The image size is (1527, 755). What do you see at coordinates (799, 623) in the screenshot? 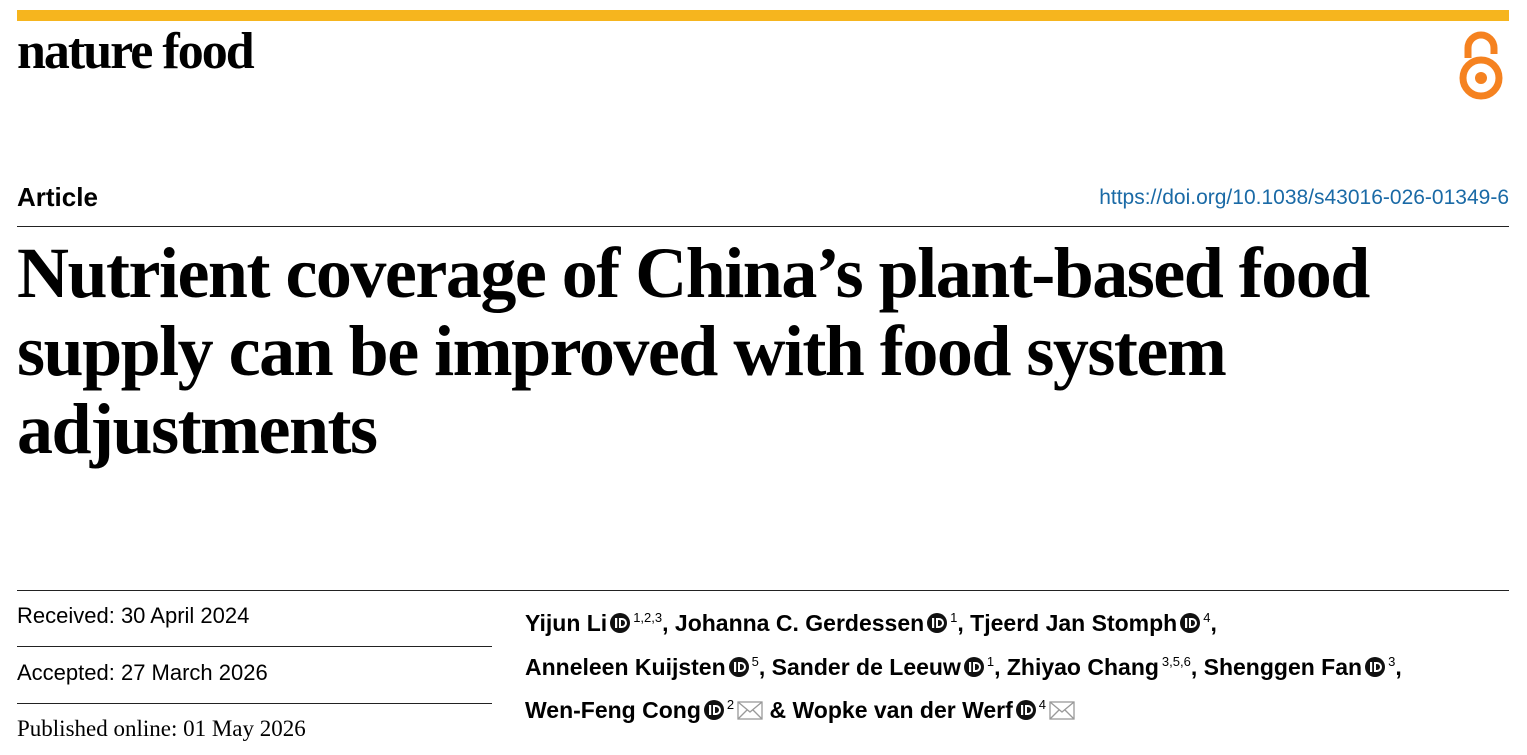
I see `author-name: Johanna C. Gerdessen` at bounding box center [799, 623].